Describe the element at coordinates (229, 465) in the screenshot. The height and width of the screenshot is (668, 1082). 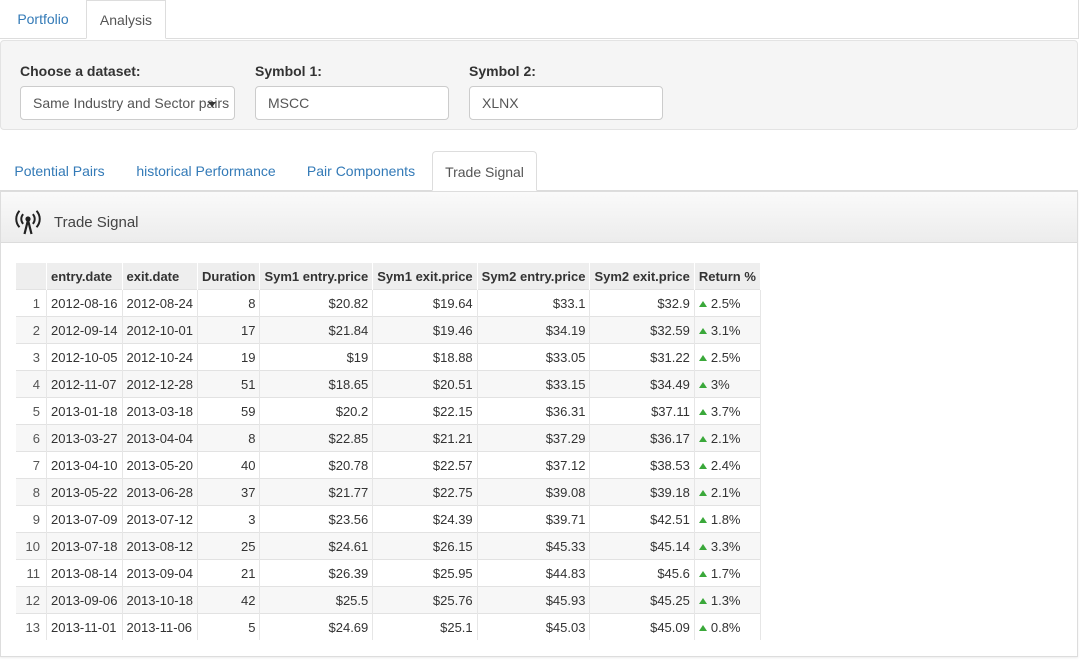
I see `table-cell: 40` at that location.